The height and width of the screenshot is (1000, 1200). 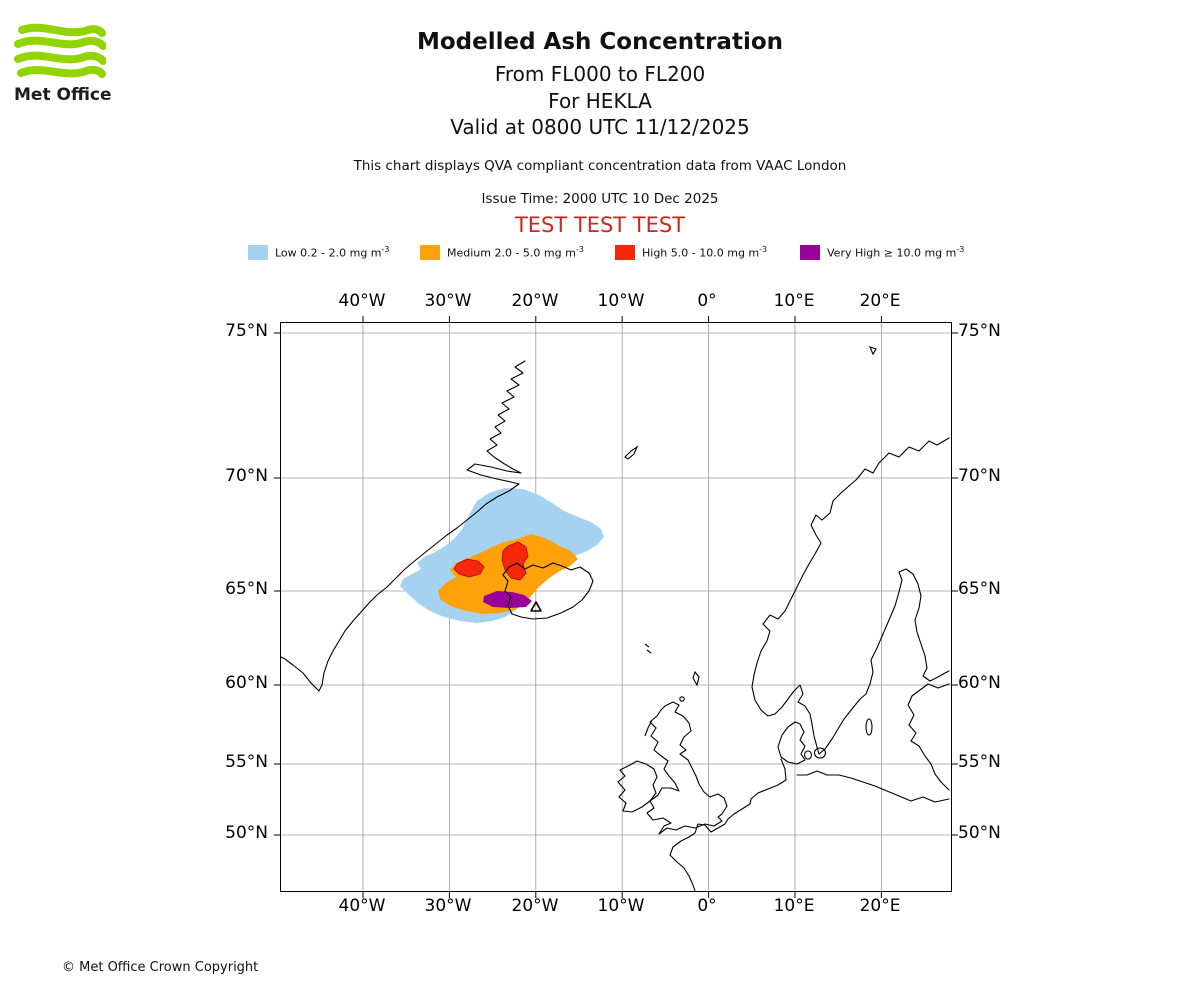 What do you see at coordinates (705, 252) in the screenshot?
I see `legend-label-high: High 5.0 - 10.0 mg m-3` at bounding box center [705, 252].